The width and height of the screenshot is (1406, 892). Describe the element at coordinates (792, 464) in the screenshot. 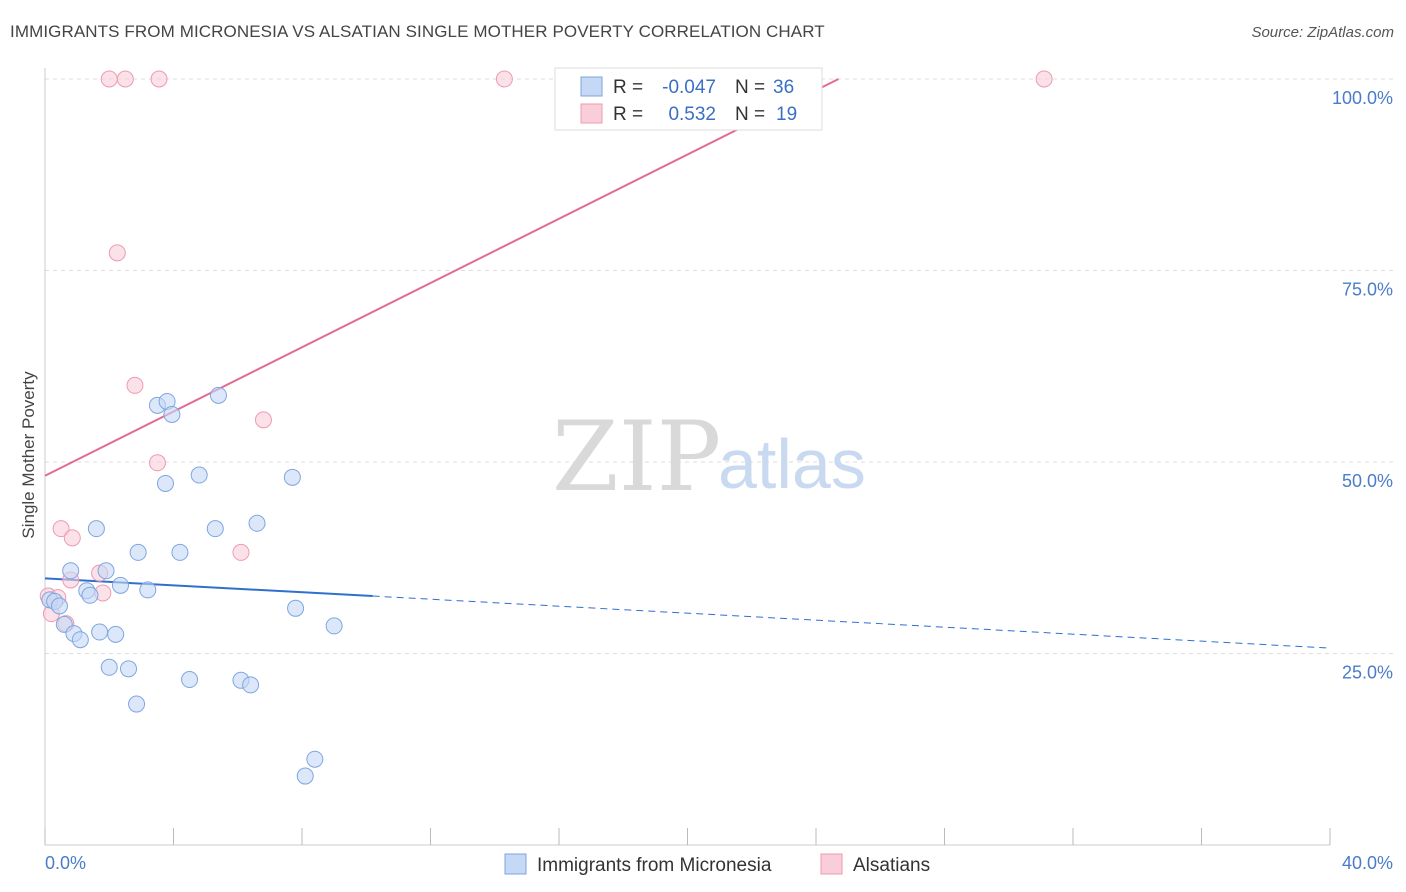

I see `watermark-atlas: atlas` at that location.